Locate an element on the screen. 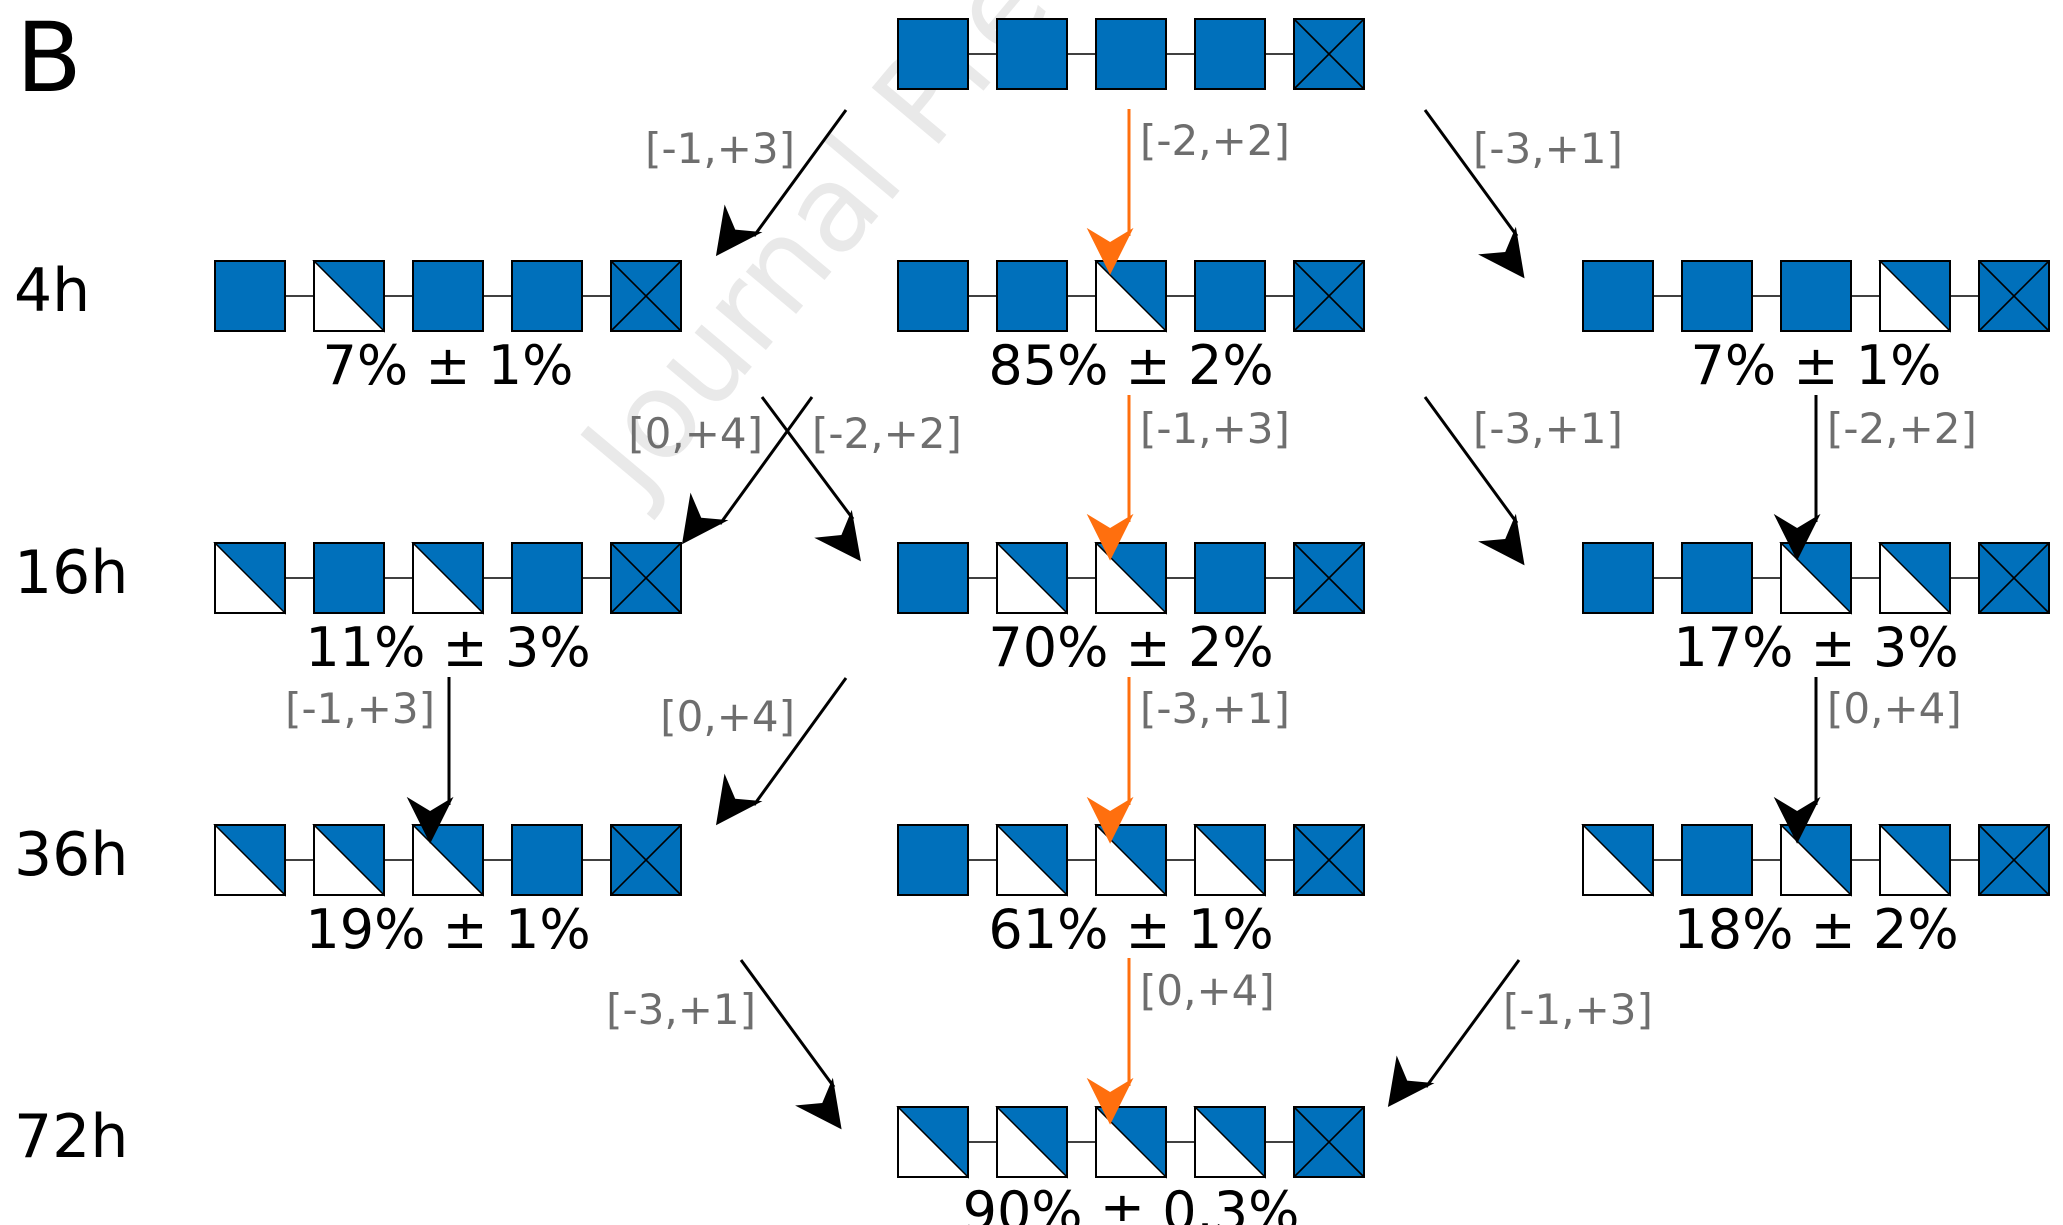 This screenshot has height=1225, width=2063. percentage-label: 17% ± 3% is located at coordinates (1815, 647).